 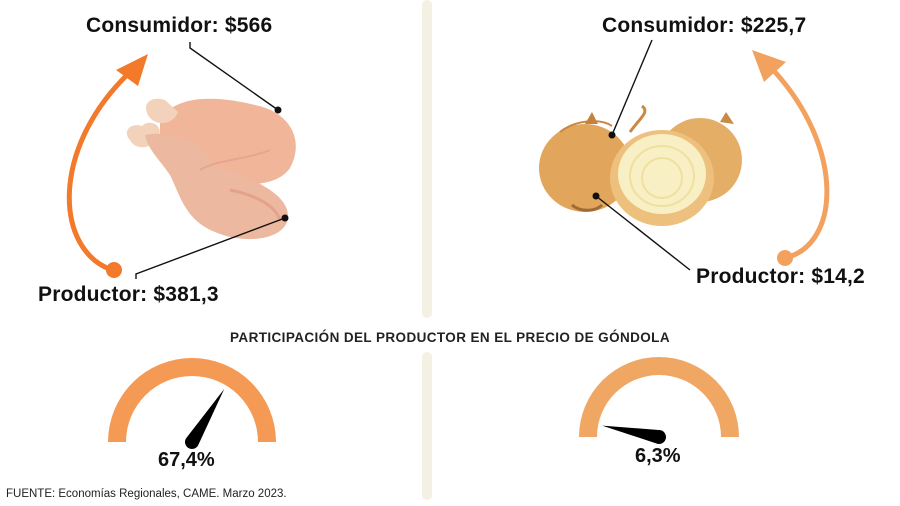 I want to click on right-consumer-price: Consumidor: $225,7, so click(x=704, y=25).